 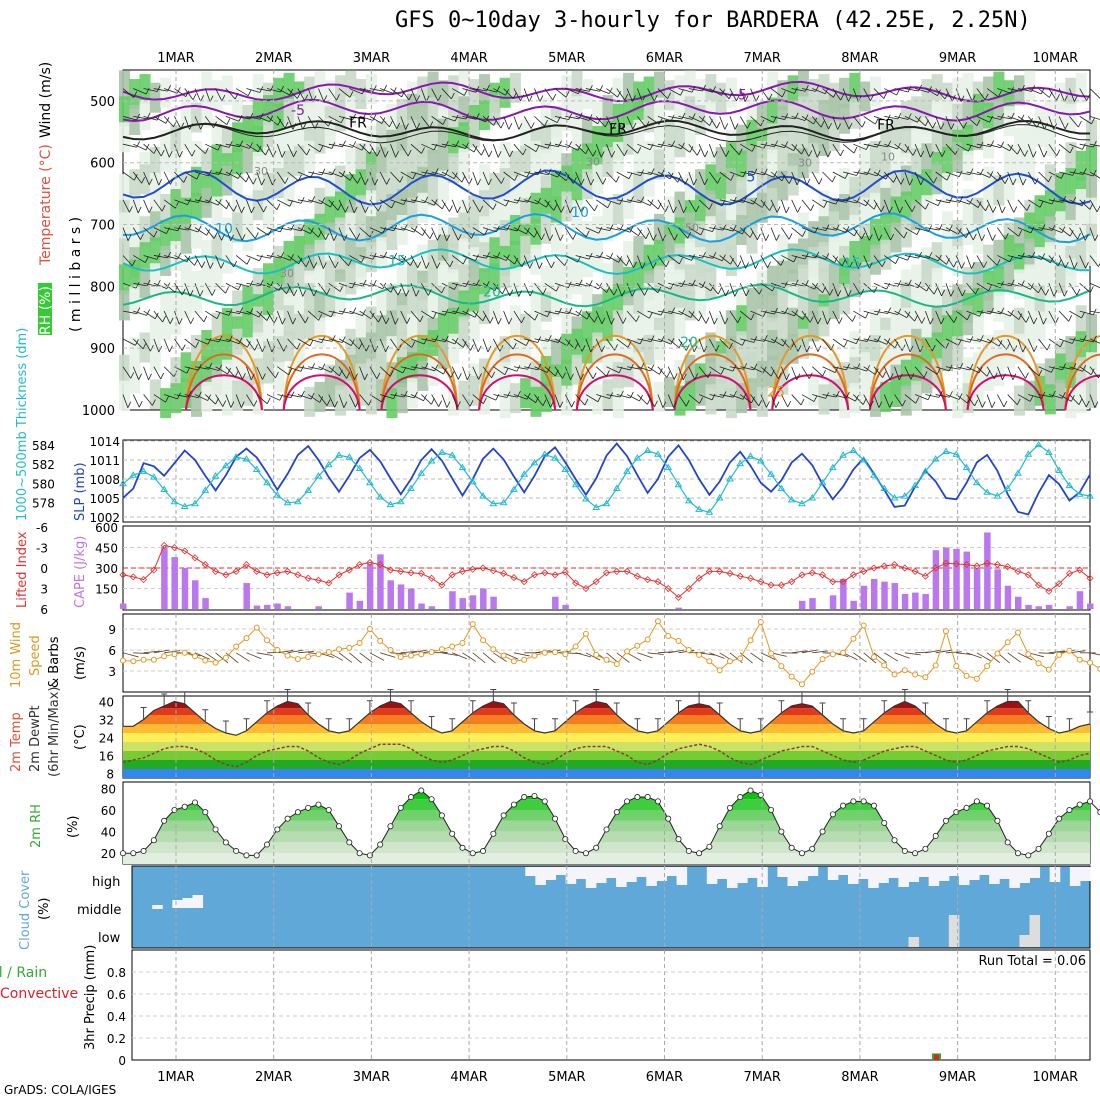 I want to click on wind-speed-point, so click(x=184, y=652).